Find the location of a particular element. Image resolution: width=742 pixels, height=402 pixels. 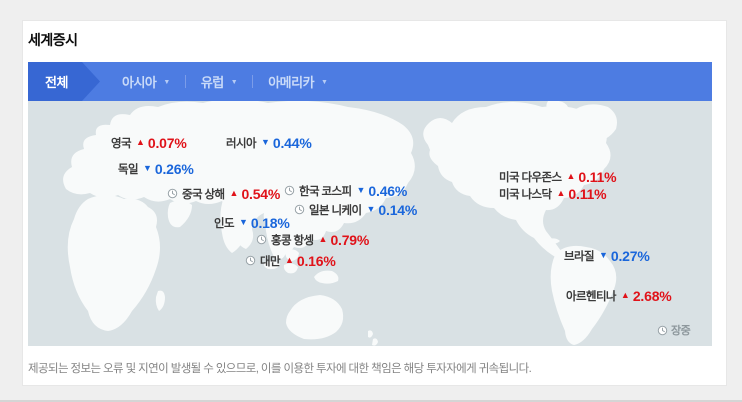

market-value: 0.46% is located at coordinates (388, 190).